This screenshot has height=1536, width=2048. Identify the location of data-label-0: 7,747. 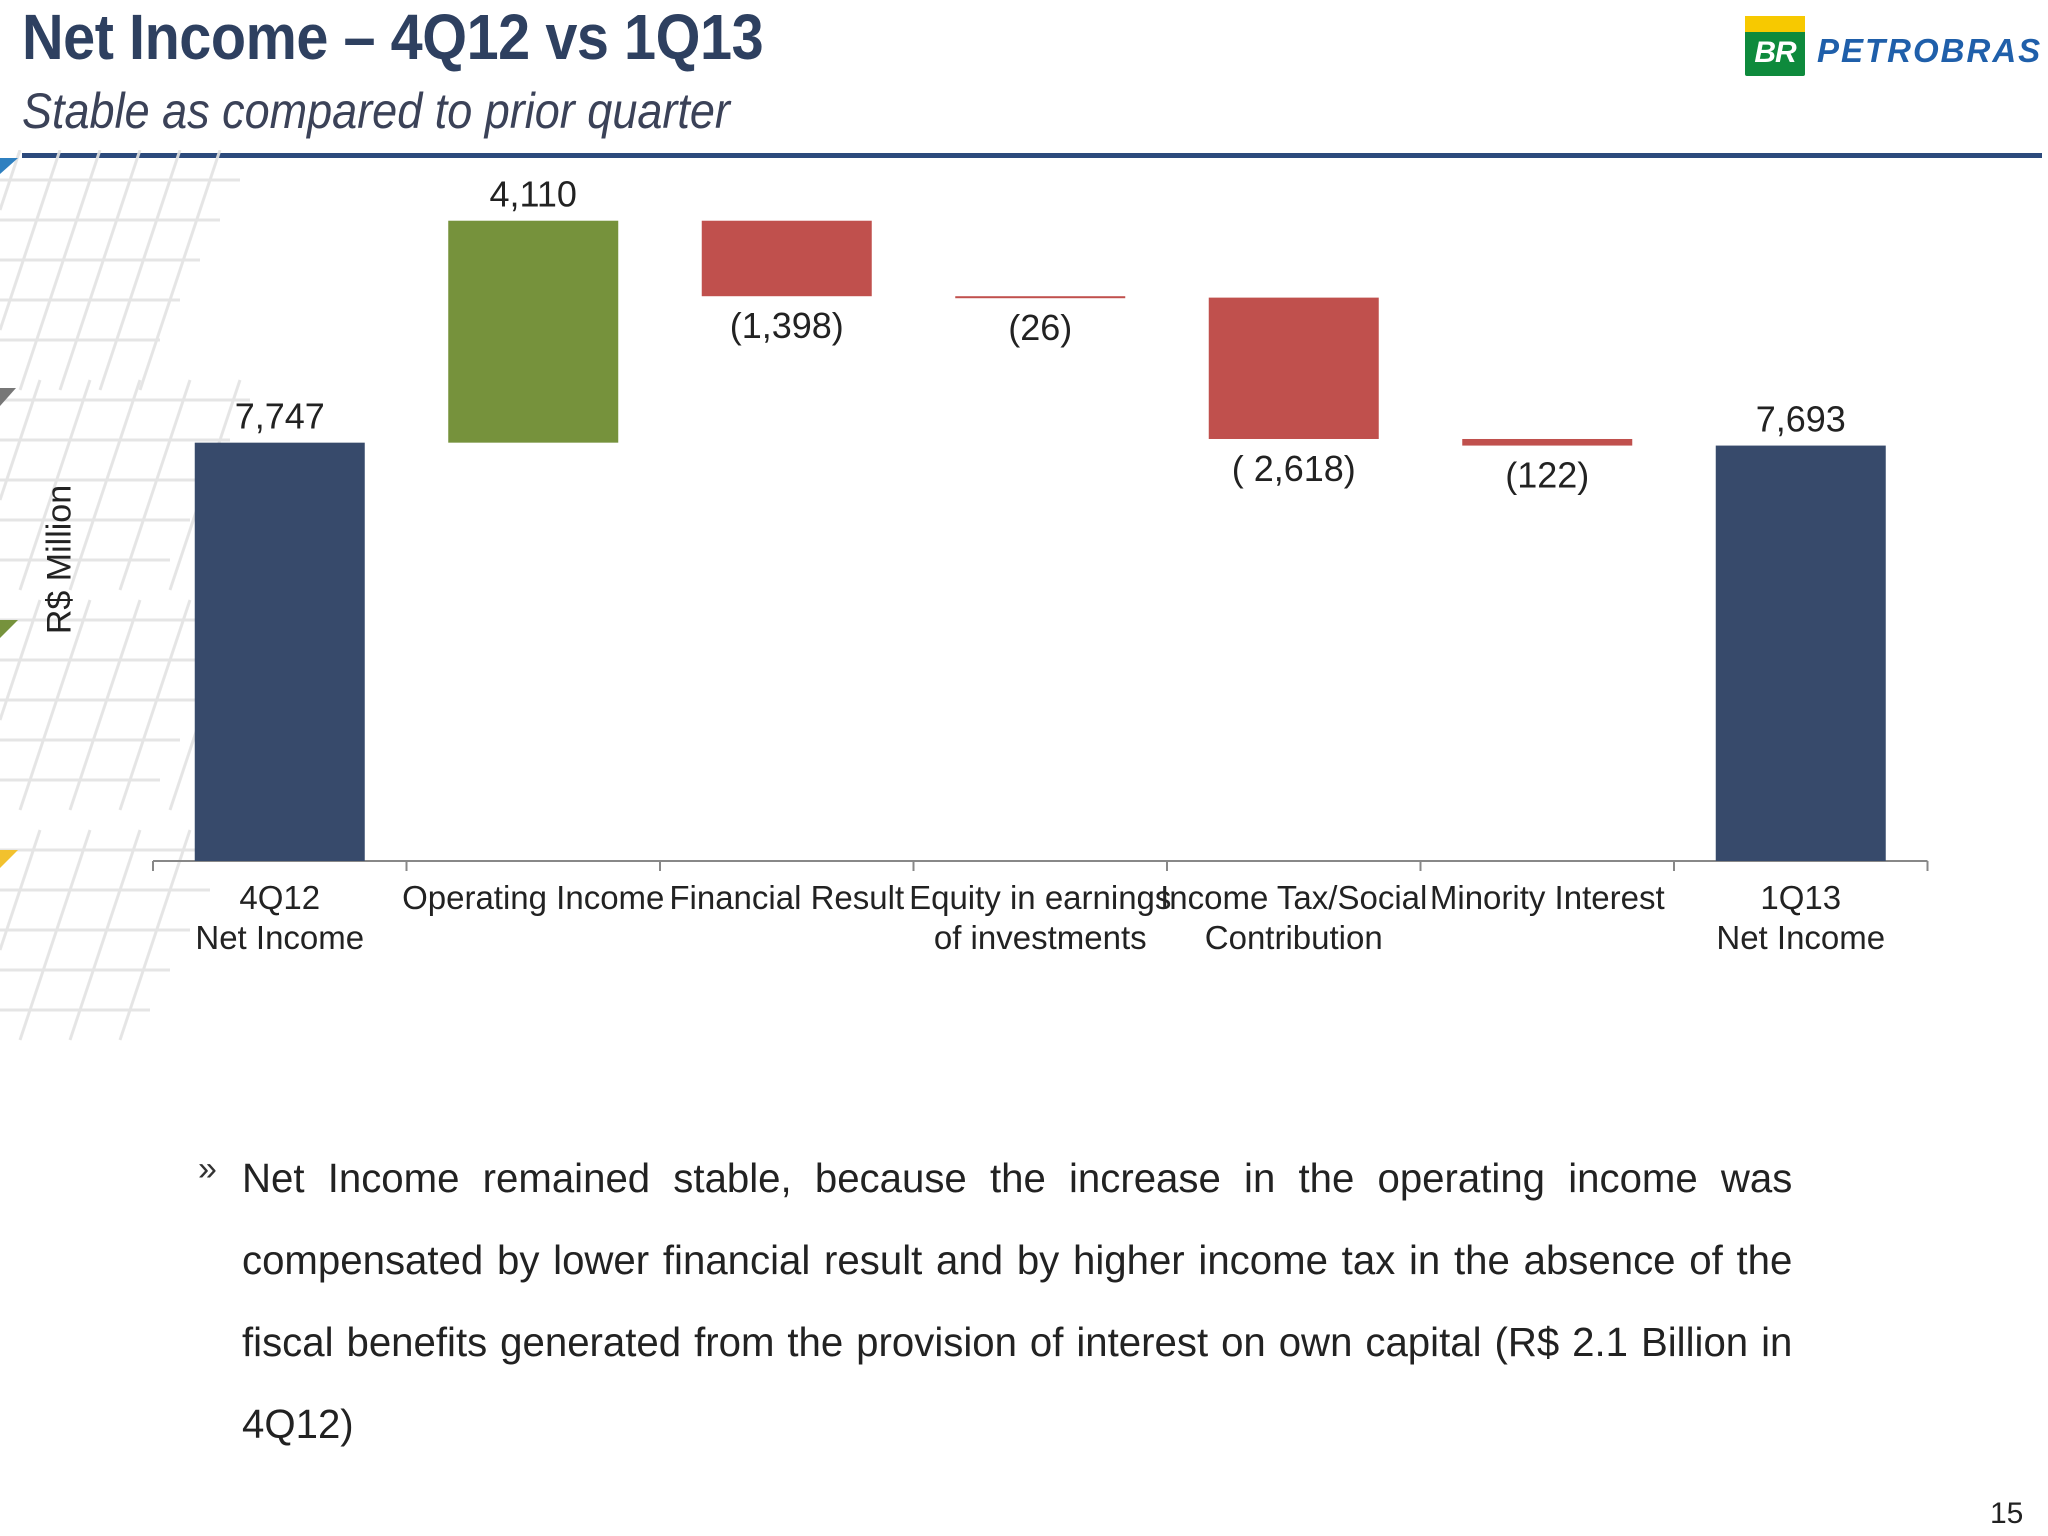
(280, 416).